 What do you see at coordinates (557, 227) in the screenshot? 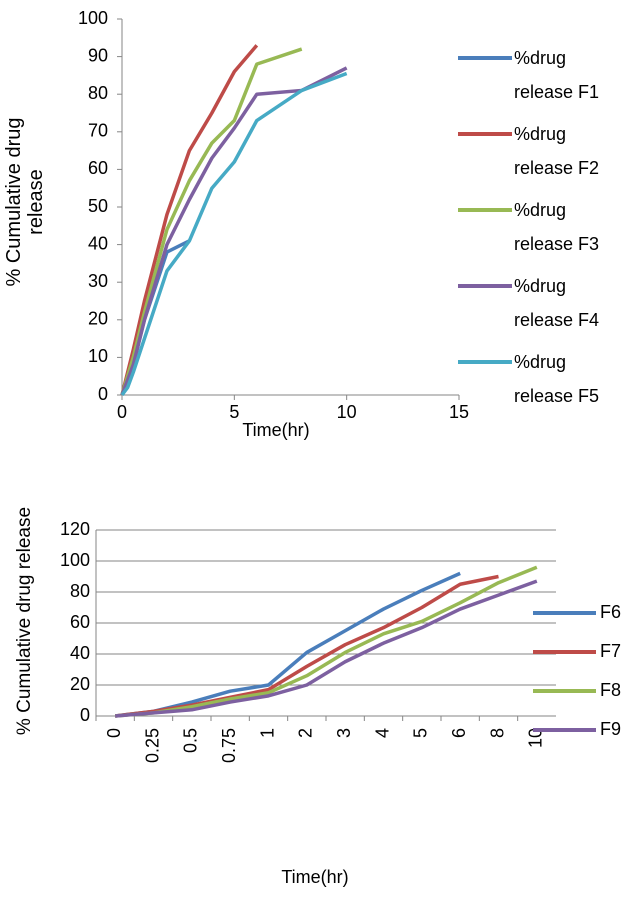
I see `legend-label: %drug release F3` at bounding box center [557, 227].